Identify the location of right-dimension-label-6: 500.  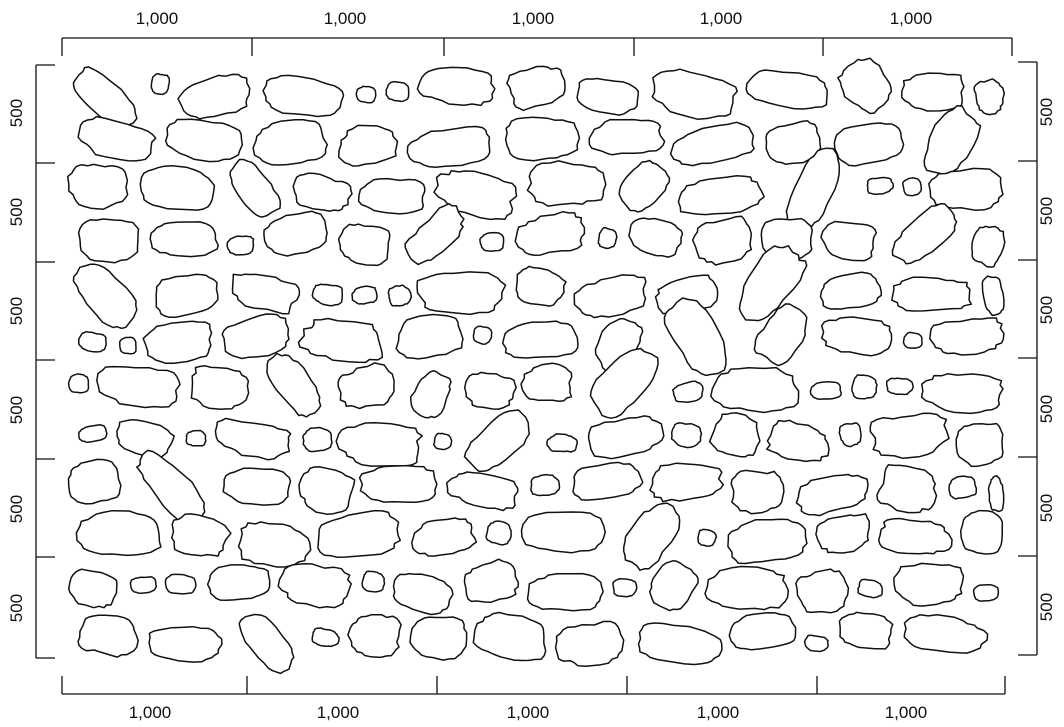
(1046, 607).